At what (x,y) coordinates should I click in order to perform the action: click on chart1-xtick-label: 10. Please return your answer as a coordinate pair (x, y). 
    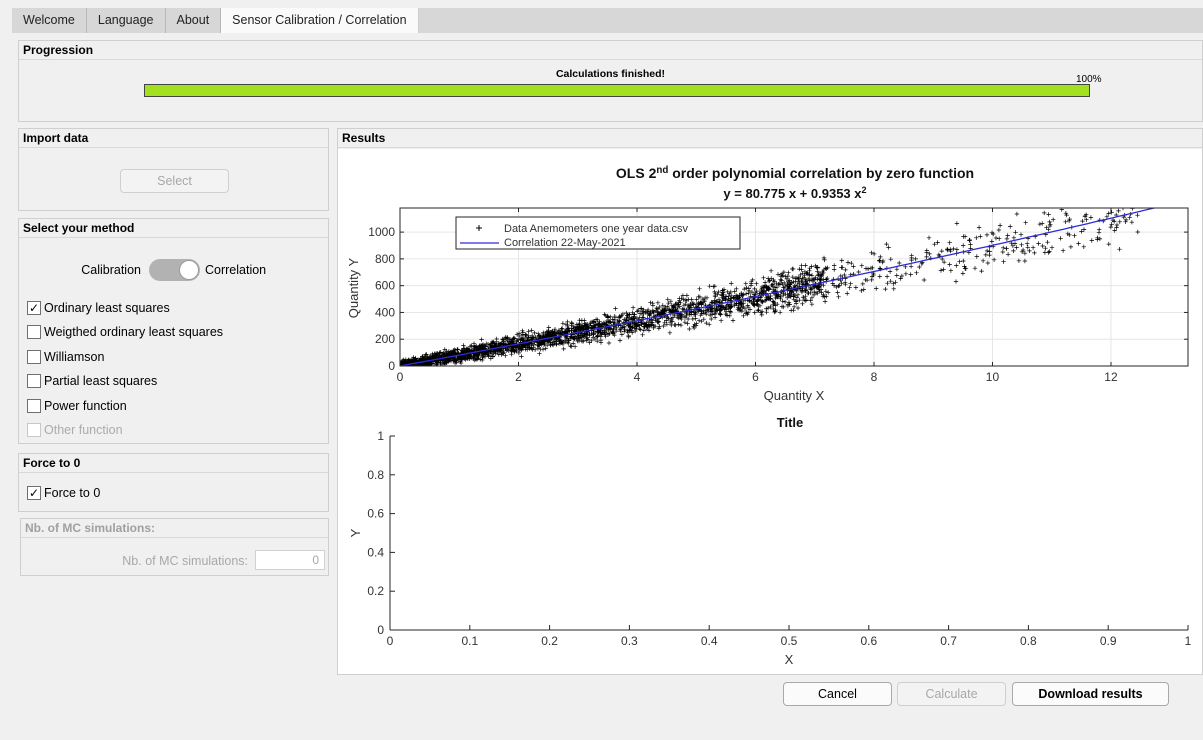
    Looking at the image, I should click on (993, 377).